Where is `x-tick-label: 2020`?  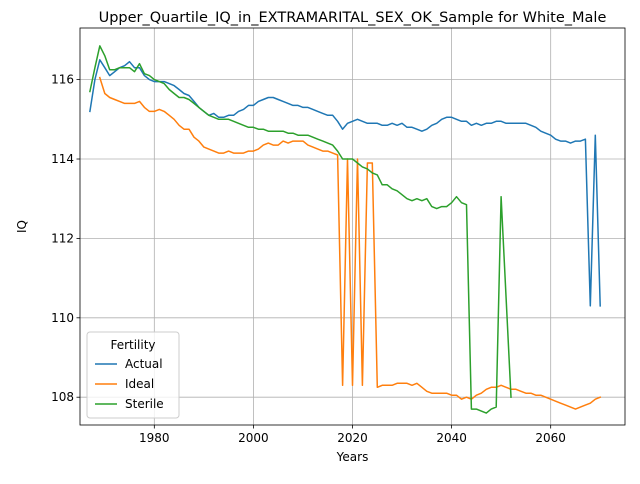
x-tick-label: 2020 is located at coordinates (352, 438).